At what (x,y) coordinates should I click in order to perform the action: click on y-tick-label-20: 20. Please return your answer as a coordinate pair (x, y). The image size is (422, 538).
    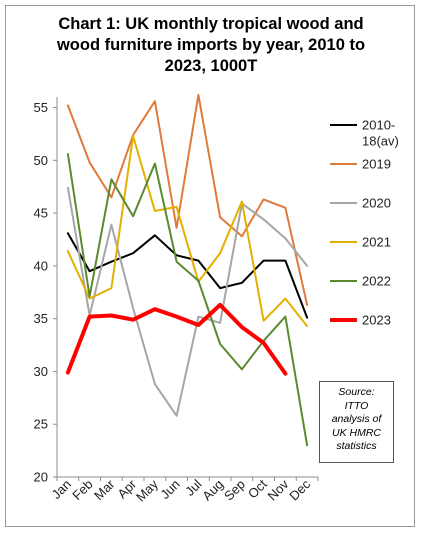
    Looking at the image, I should click on (41, 477).